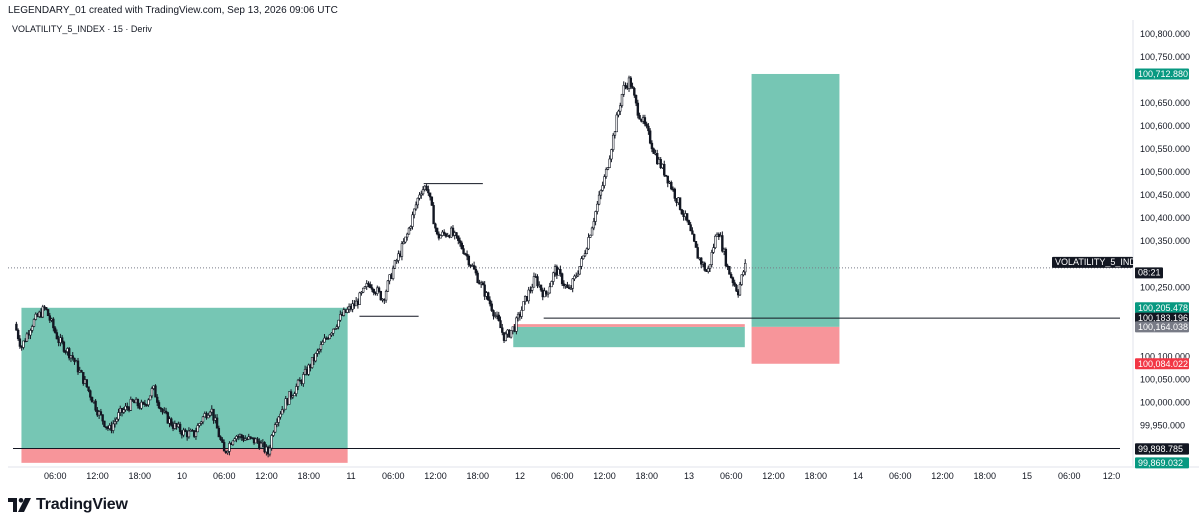 The height and width of the screenshot is (527, 1199). Describe the element at coordinates (184, 378) in the screenshot. I see `long-position-1-target-zone` at that location.